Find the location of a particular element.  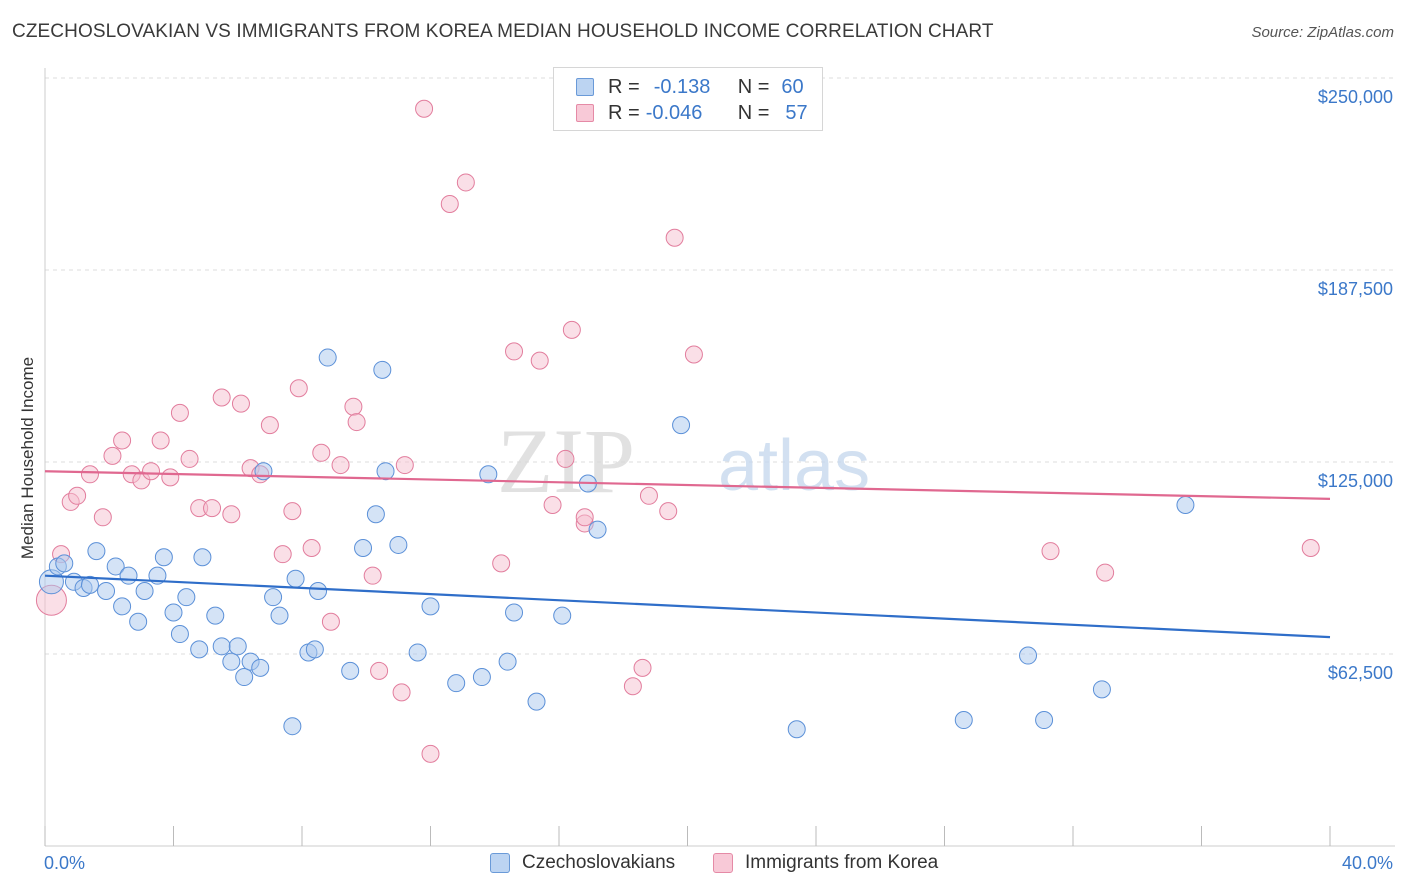

y-tick-label: $125,000 is located at coordinates (1355, 481).